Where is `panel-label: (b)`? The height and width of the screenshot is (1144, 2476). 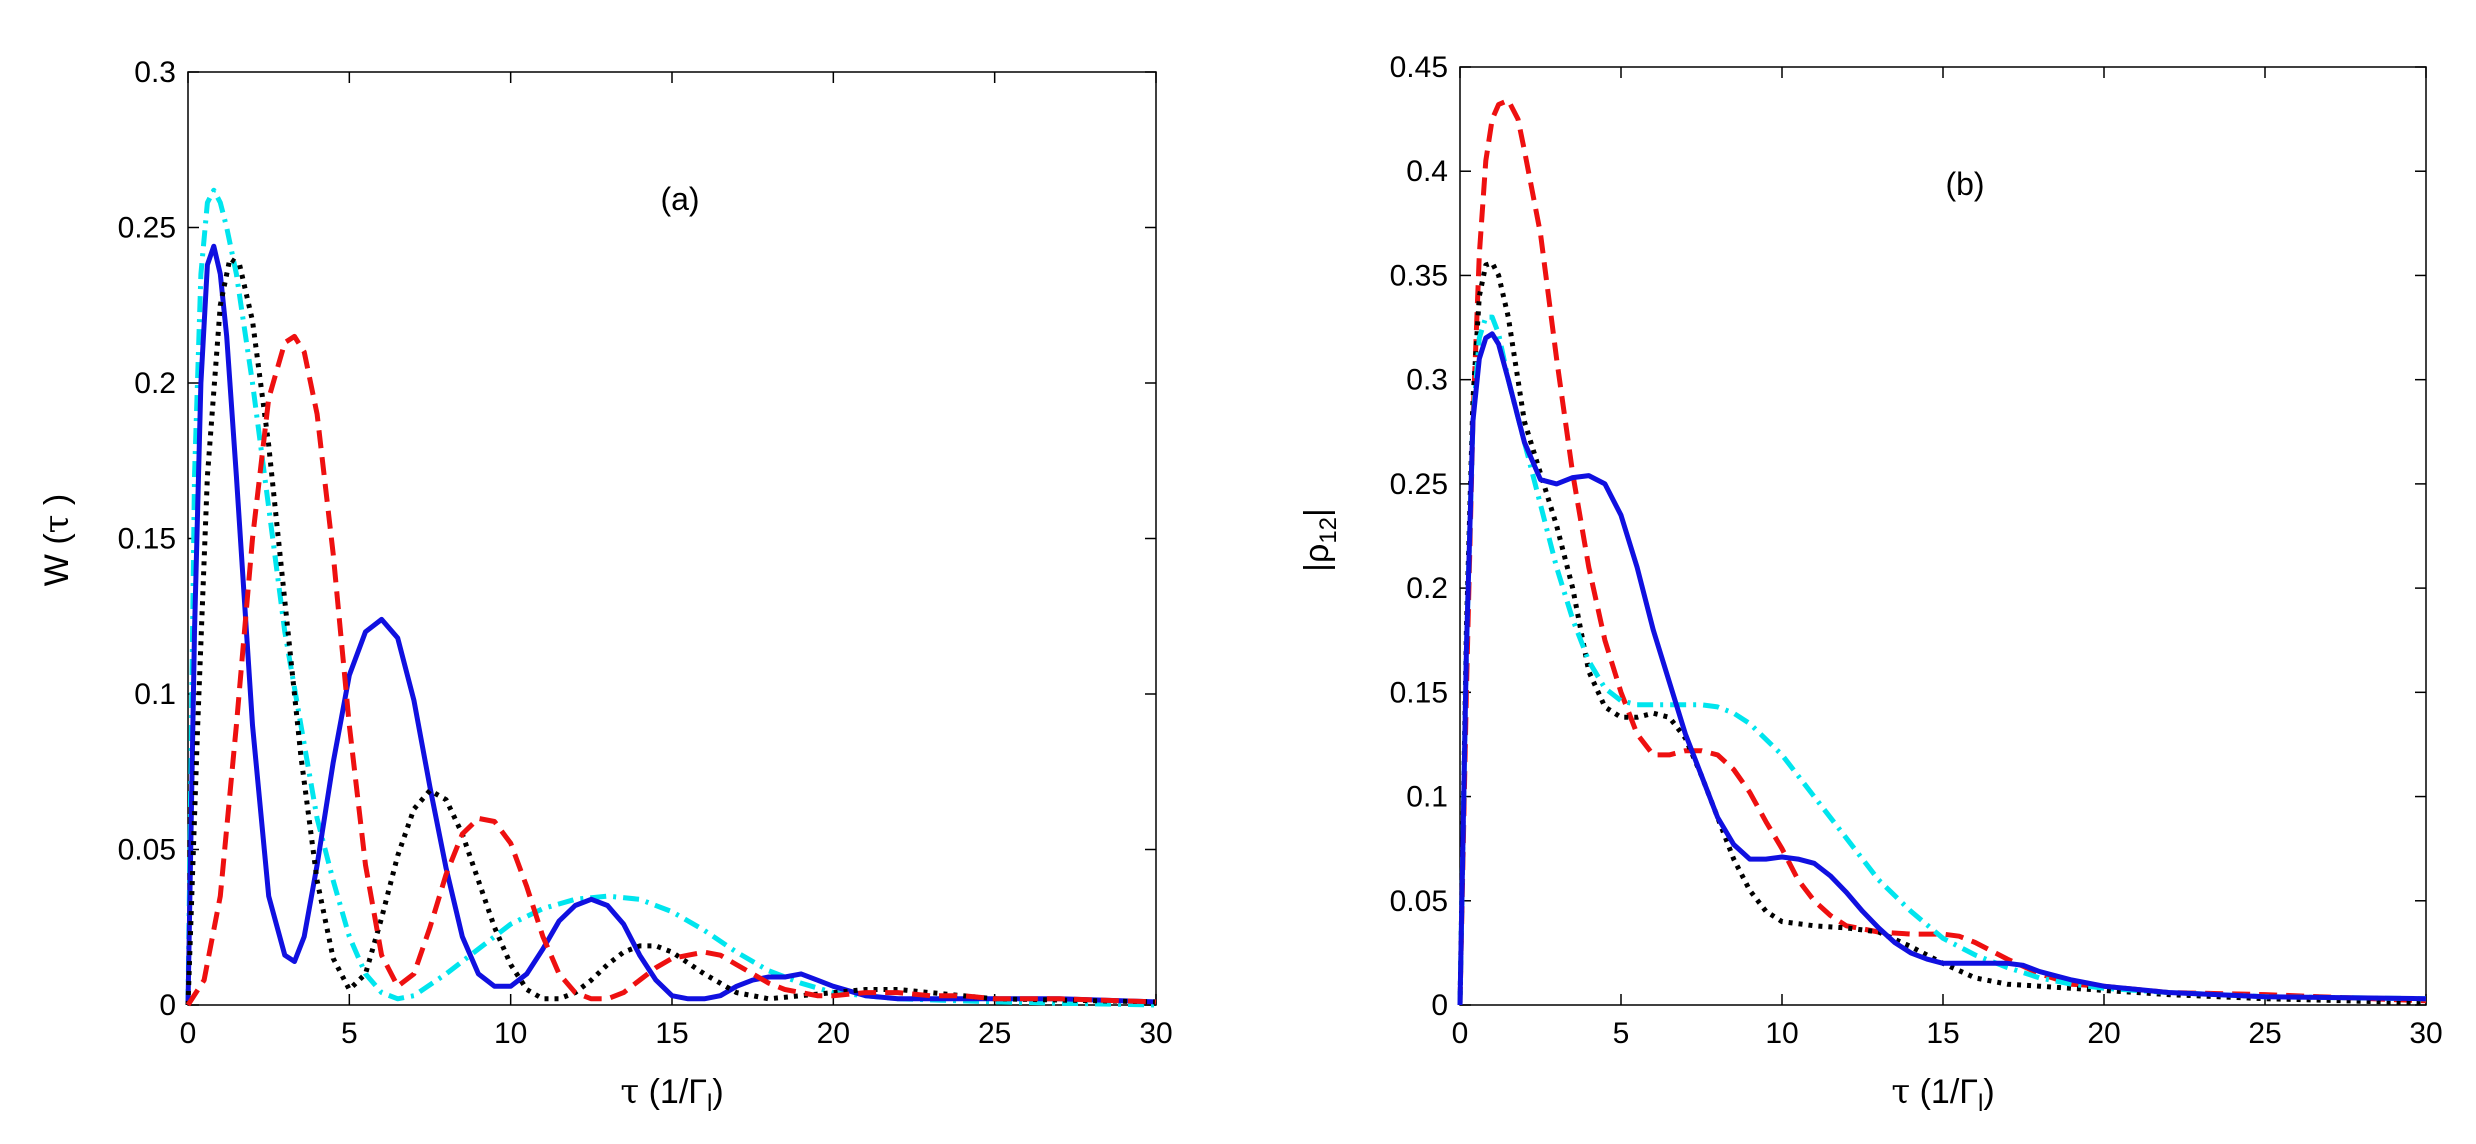 panel-label: (b) is located at coordinates (1964, 184).